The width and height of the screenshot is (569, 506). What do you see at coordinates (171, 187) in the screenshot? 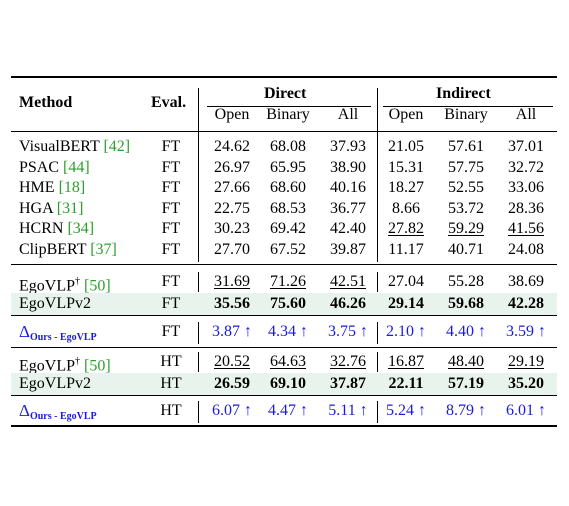
I see `row-g1-2-eval: FT` at bounding box center [171, 187].